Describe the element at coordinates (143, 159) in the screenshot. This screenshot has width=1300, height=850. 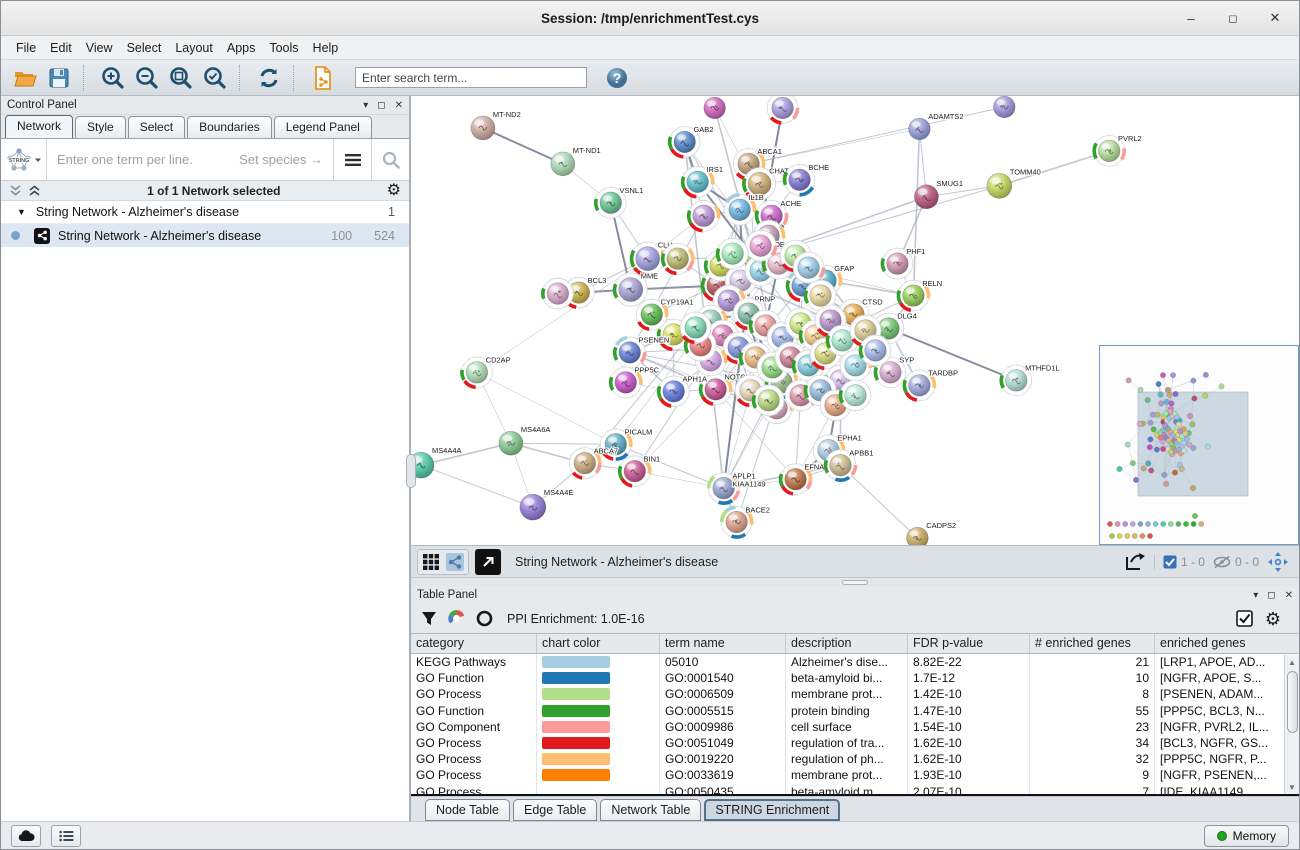
I see `string-terms-input` at that location.